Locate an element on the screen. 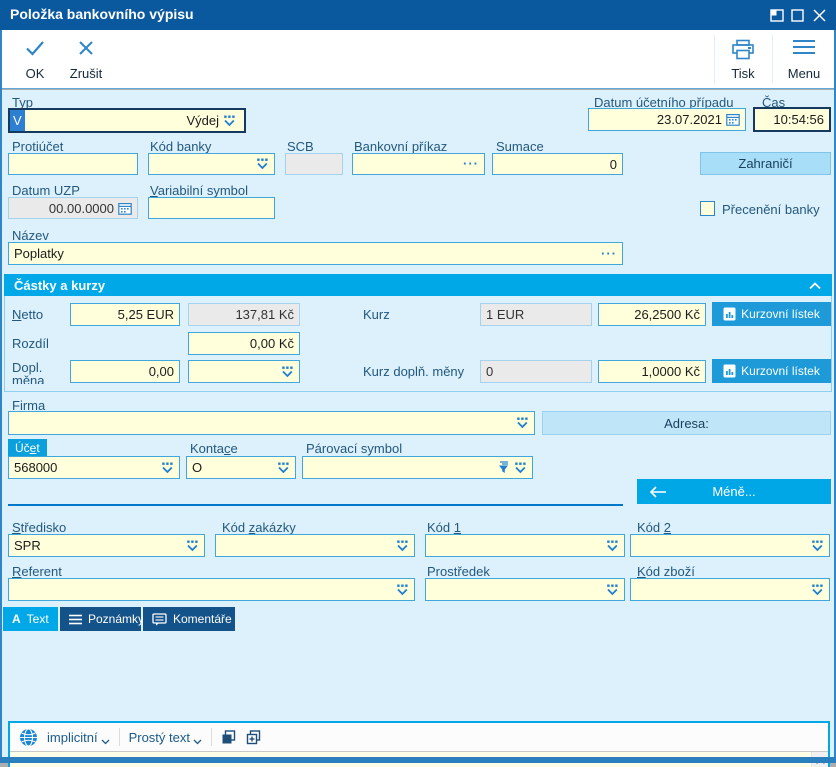 The image size is (836, 767). kod-zbozi-field is located at coordinates (730, 589).